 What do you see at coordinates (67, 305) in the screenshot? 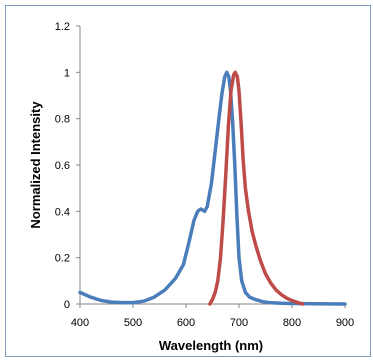
I see `y-tick-label: 0` at bounding box center [67, 305].